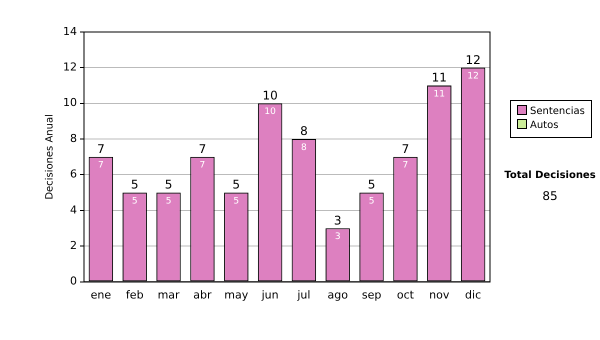  What do you see at coordinates (550, 175) in the screenshot?
I see `text: Total Decisiones` at bounding box center [550, 175].